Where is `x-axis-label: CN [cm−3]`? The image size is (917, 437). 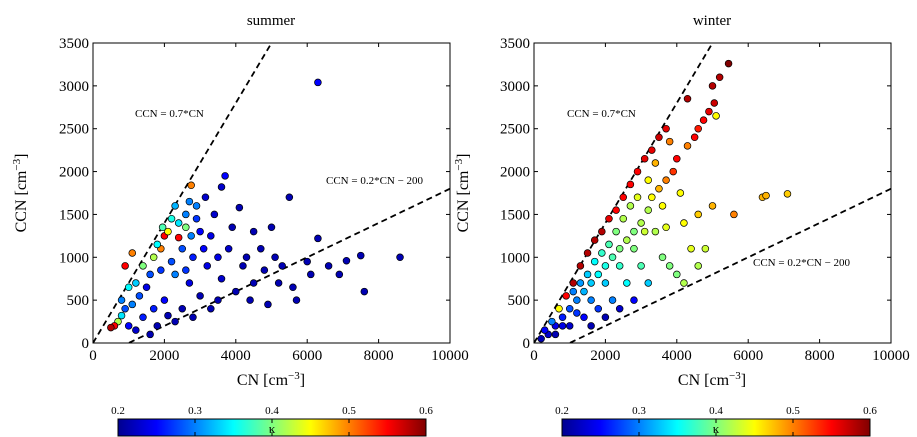
x-axis-label: CN [cm−3] is located at coordinates (712, 379).